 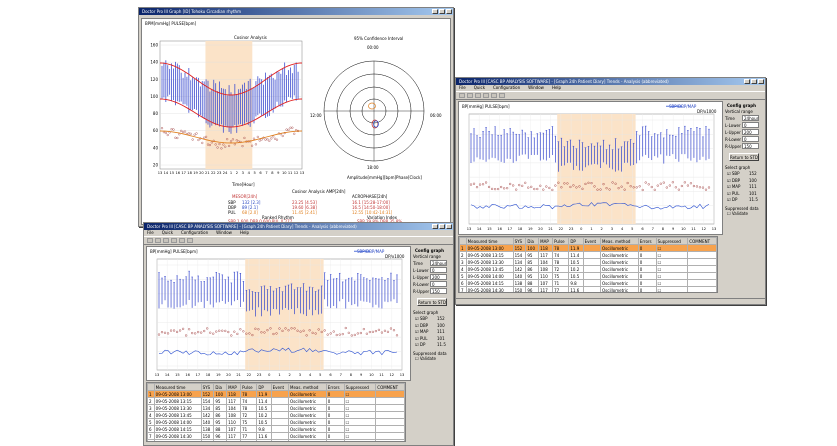 What do you see at coordinates (234, 429) in the screenshot?
I see `table-cell: 107` at bounding box center [234, 429].